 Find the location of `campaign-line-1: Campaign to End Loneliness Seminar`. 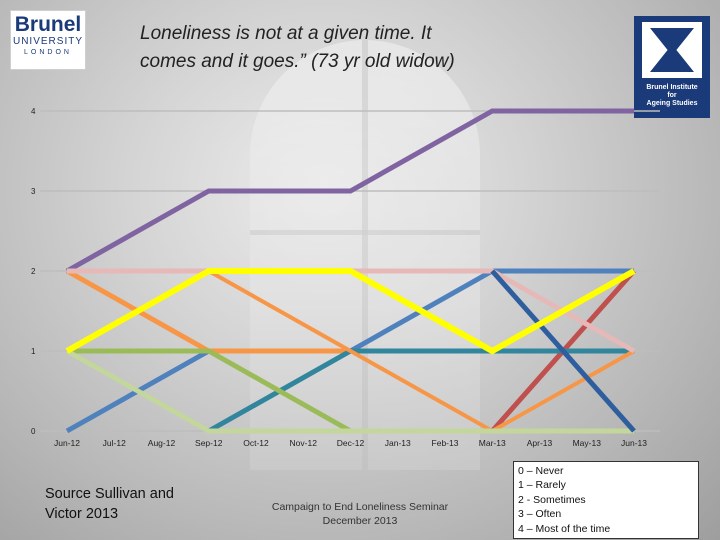

campaign-line-1: Campaign to End Loneliness Seminar is located at coordinates (360, 507).